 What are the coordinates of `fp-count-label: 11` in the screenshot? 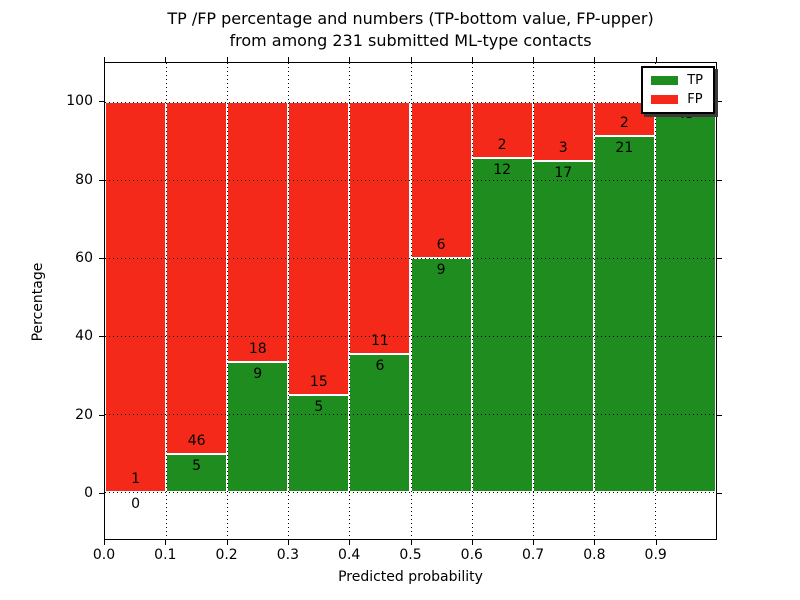 It's located at (380, 341).